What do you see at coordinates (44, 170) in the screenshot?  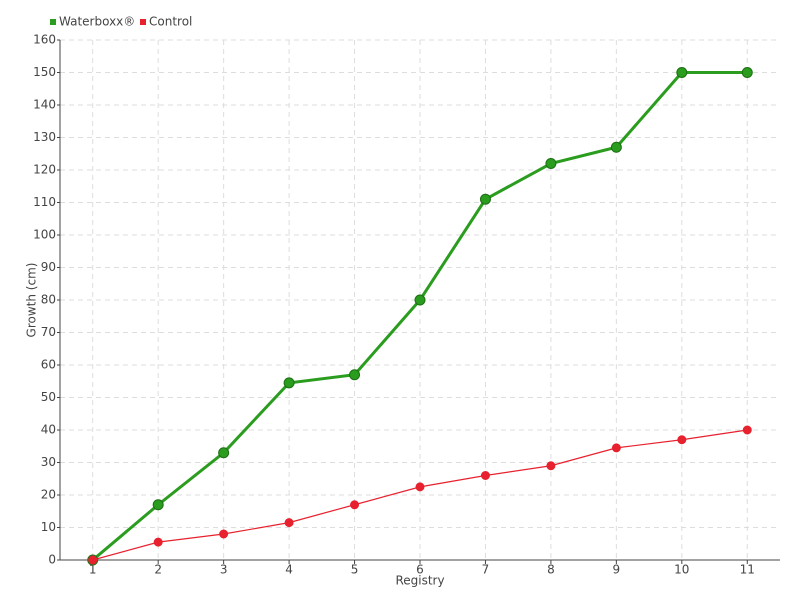 I see `y-tick-label: 120` at bounding box center [44, 170].